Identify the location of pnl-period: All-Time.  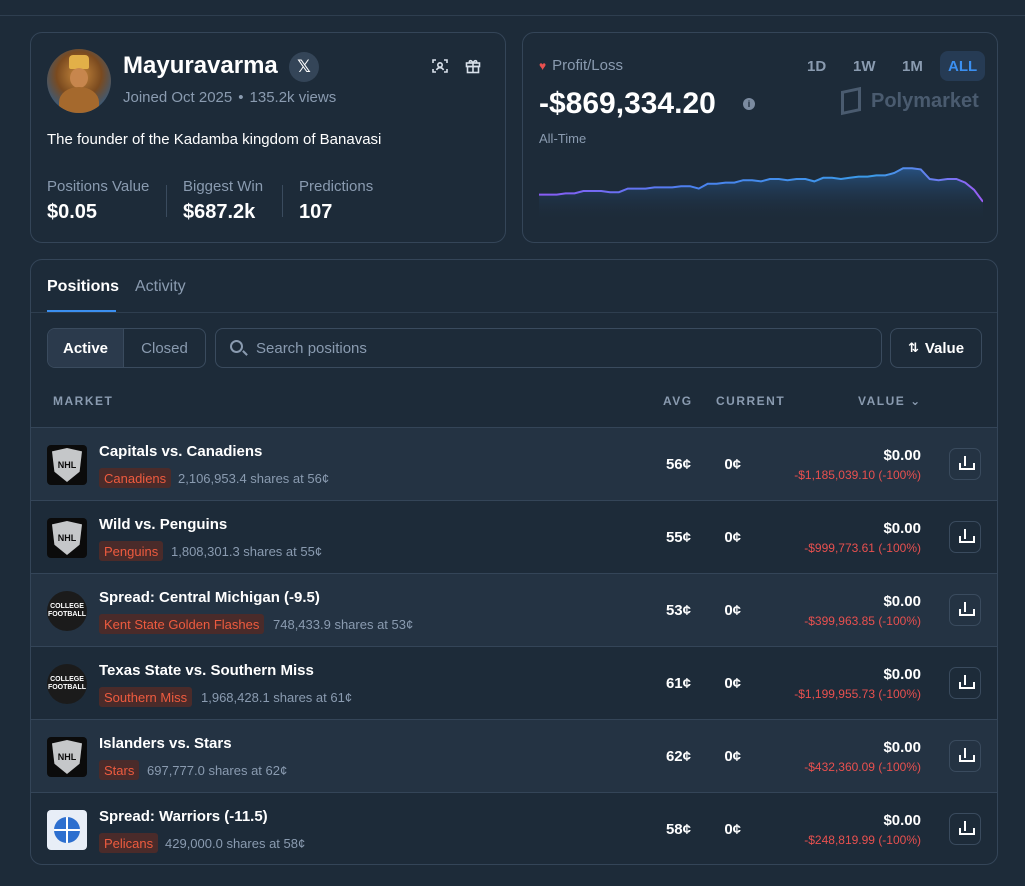
(563, 138).